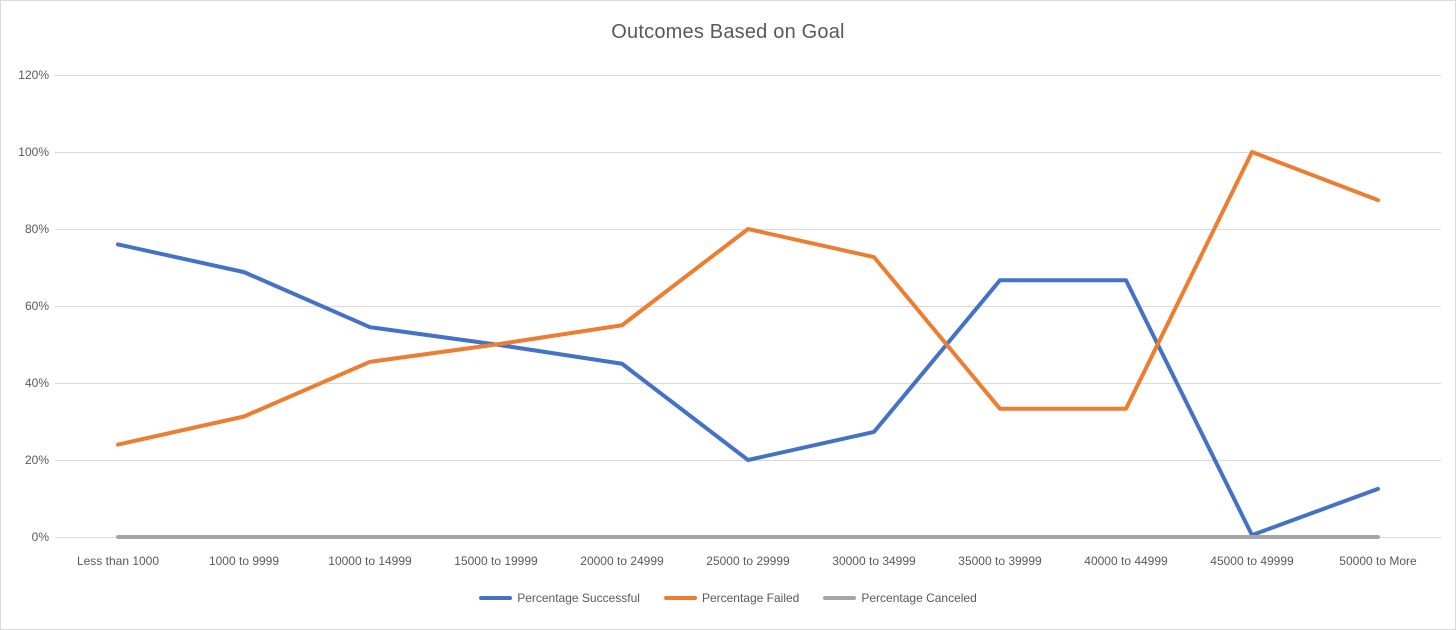  I want to click on x-axis-category-label: 50000 to More, so click(1378, 561).